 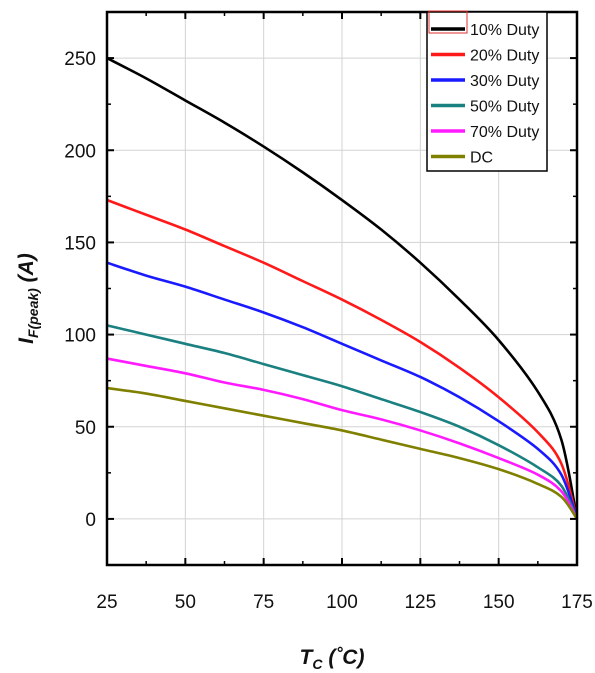 I want to click on x-axis-title-unit: (˚C), so click(x=343, y=657).